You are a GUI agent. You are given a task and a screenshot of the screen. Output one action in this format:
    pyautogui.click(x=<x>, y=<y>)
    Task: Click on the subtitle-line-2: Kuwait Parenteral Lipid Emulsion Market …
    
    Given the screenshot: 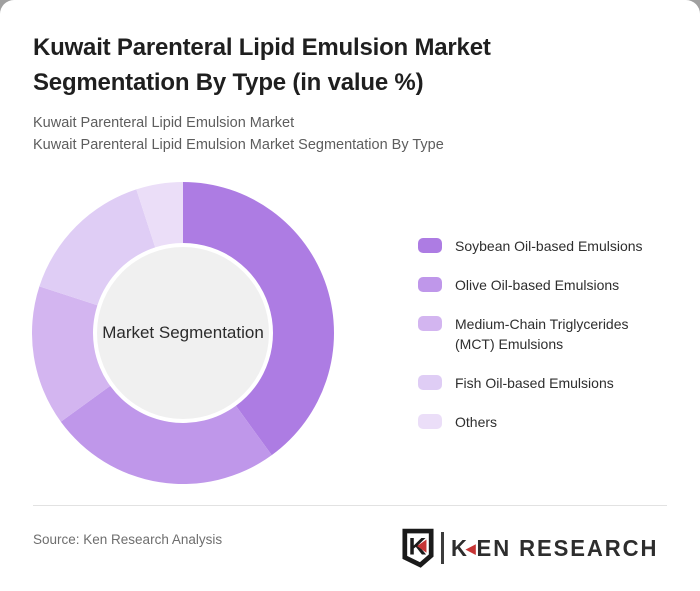 What is the action you would take?
    pyautogui.click(x=238, y=145)
    